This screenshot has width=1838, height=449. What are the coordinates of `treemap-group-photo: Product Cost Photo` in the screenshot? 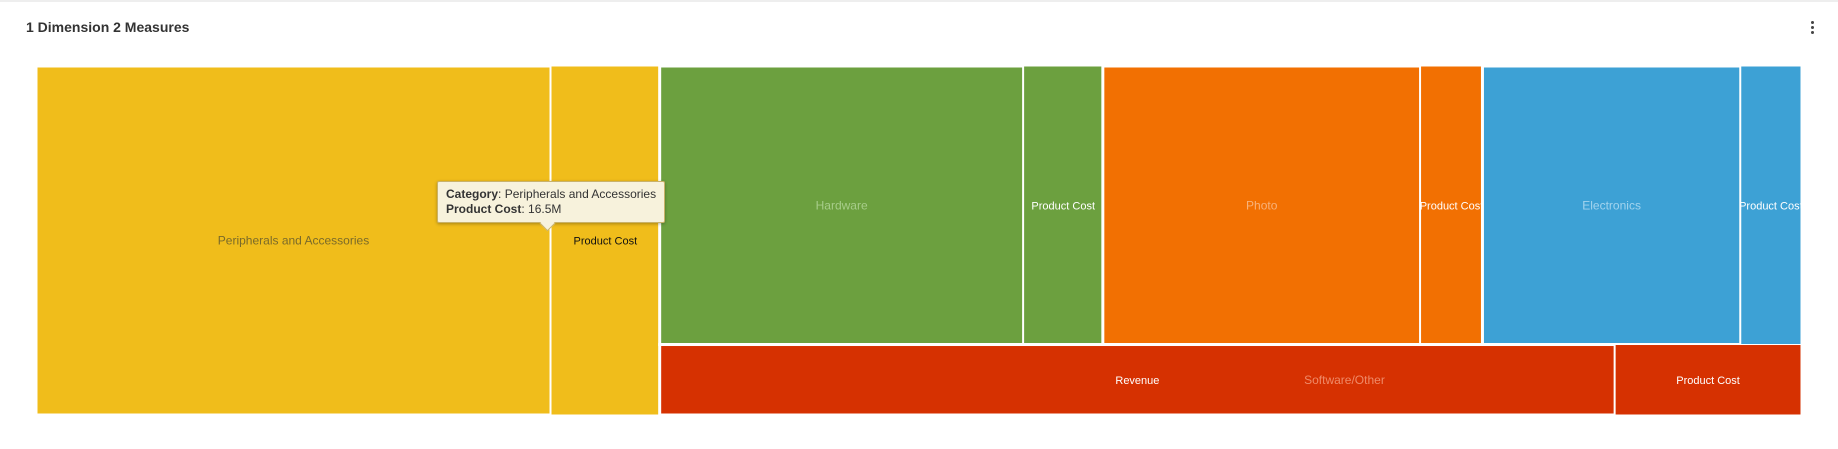 It's located at (1292, 206).